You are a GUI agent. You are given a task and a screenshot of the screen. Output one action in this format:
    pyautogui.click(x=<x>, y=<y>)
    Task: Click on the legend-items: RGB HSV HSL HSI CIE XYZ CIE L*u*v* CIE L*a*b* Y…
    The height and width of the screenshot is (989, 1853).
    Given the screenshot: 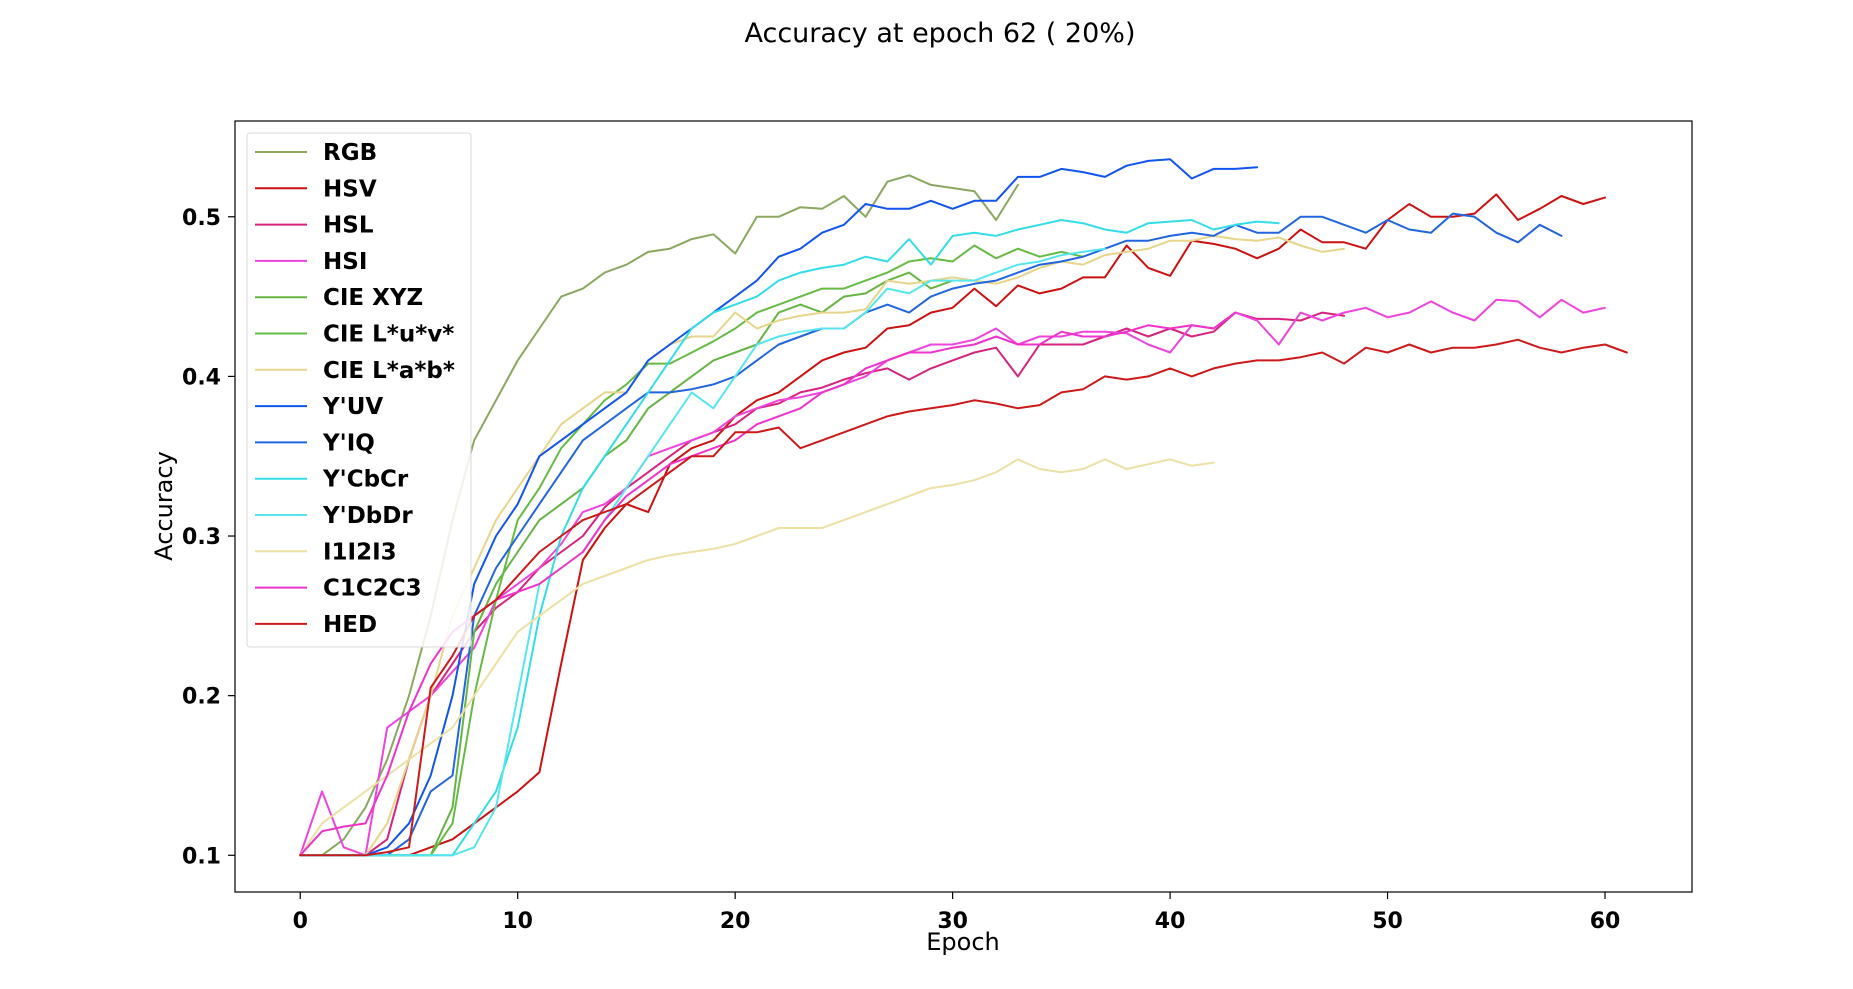 What is the action you would take?
    pyautogui.click(x=355, y=389)
    